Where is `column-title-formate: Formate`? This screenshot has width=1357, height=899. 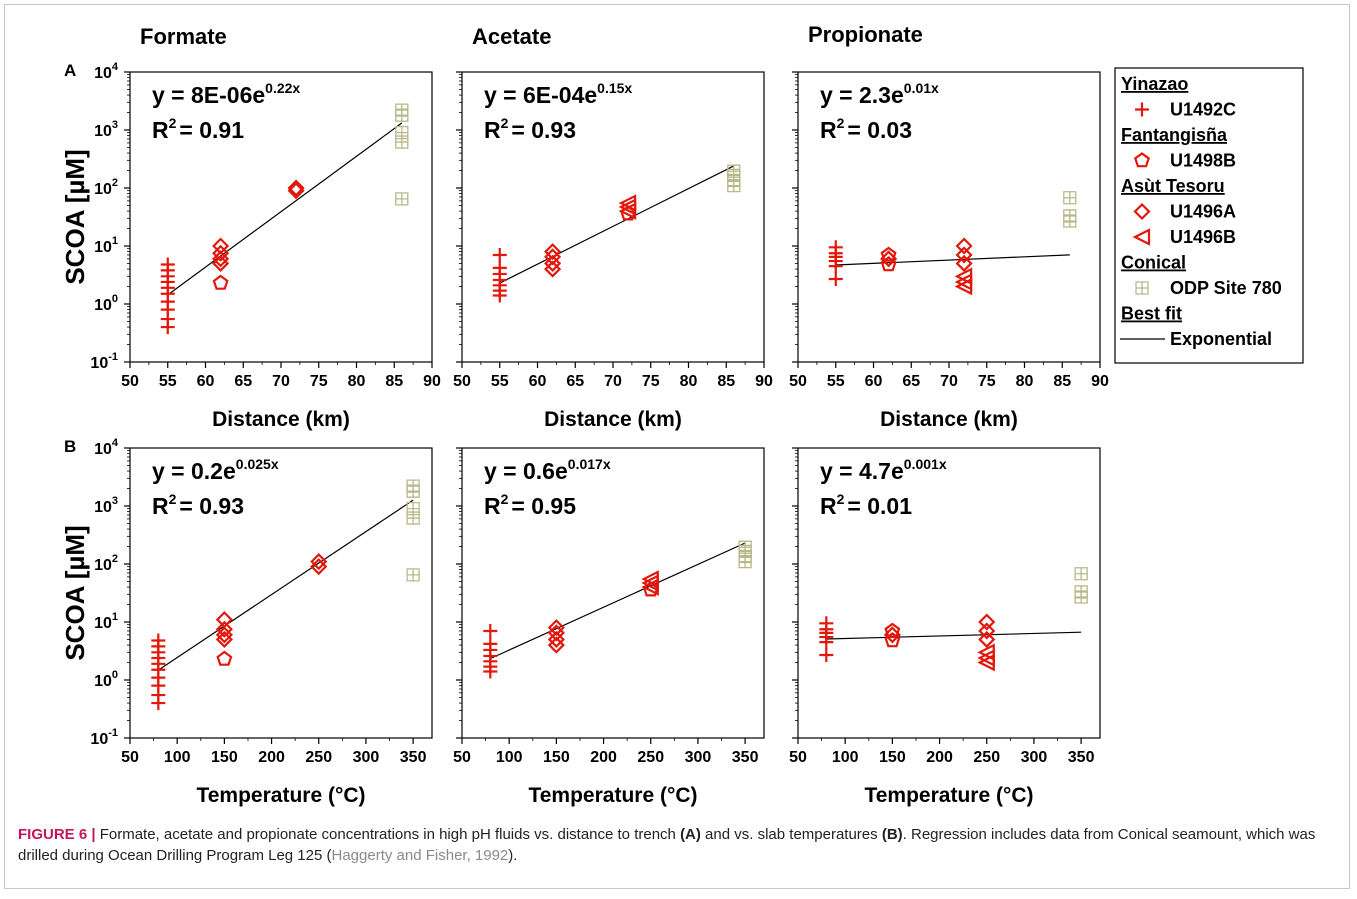 column-title-formate: Formate is located at coordinates (183, 36).